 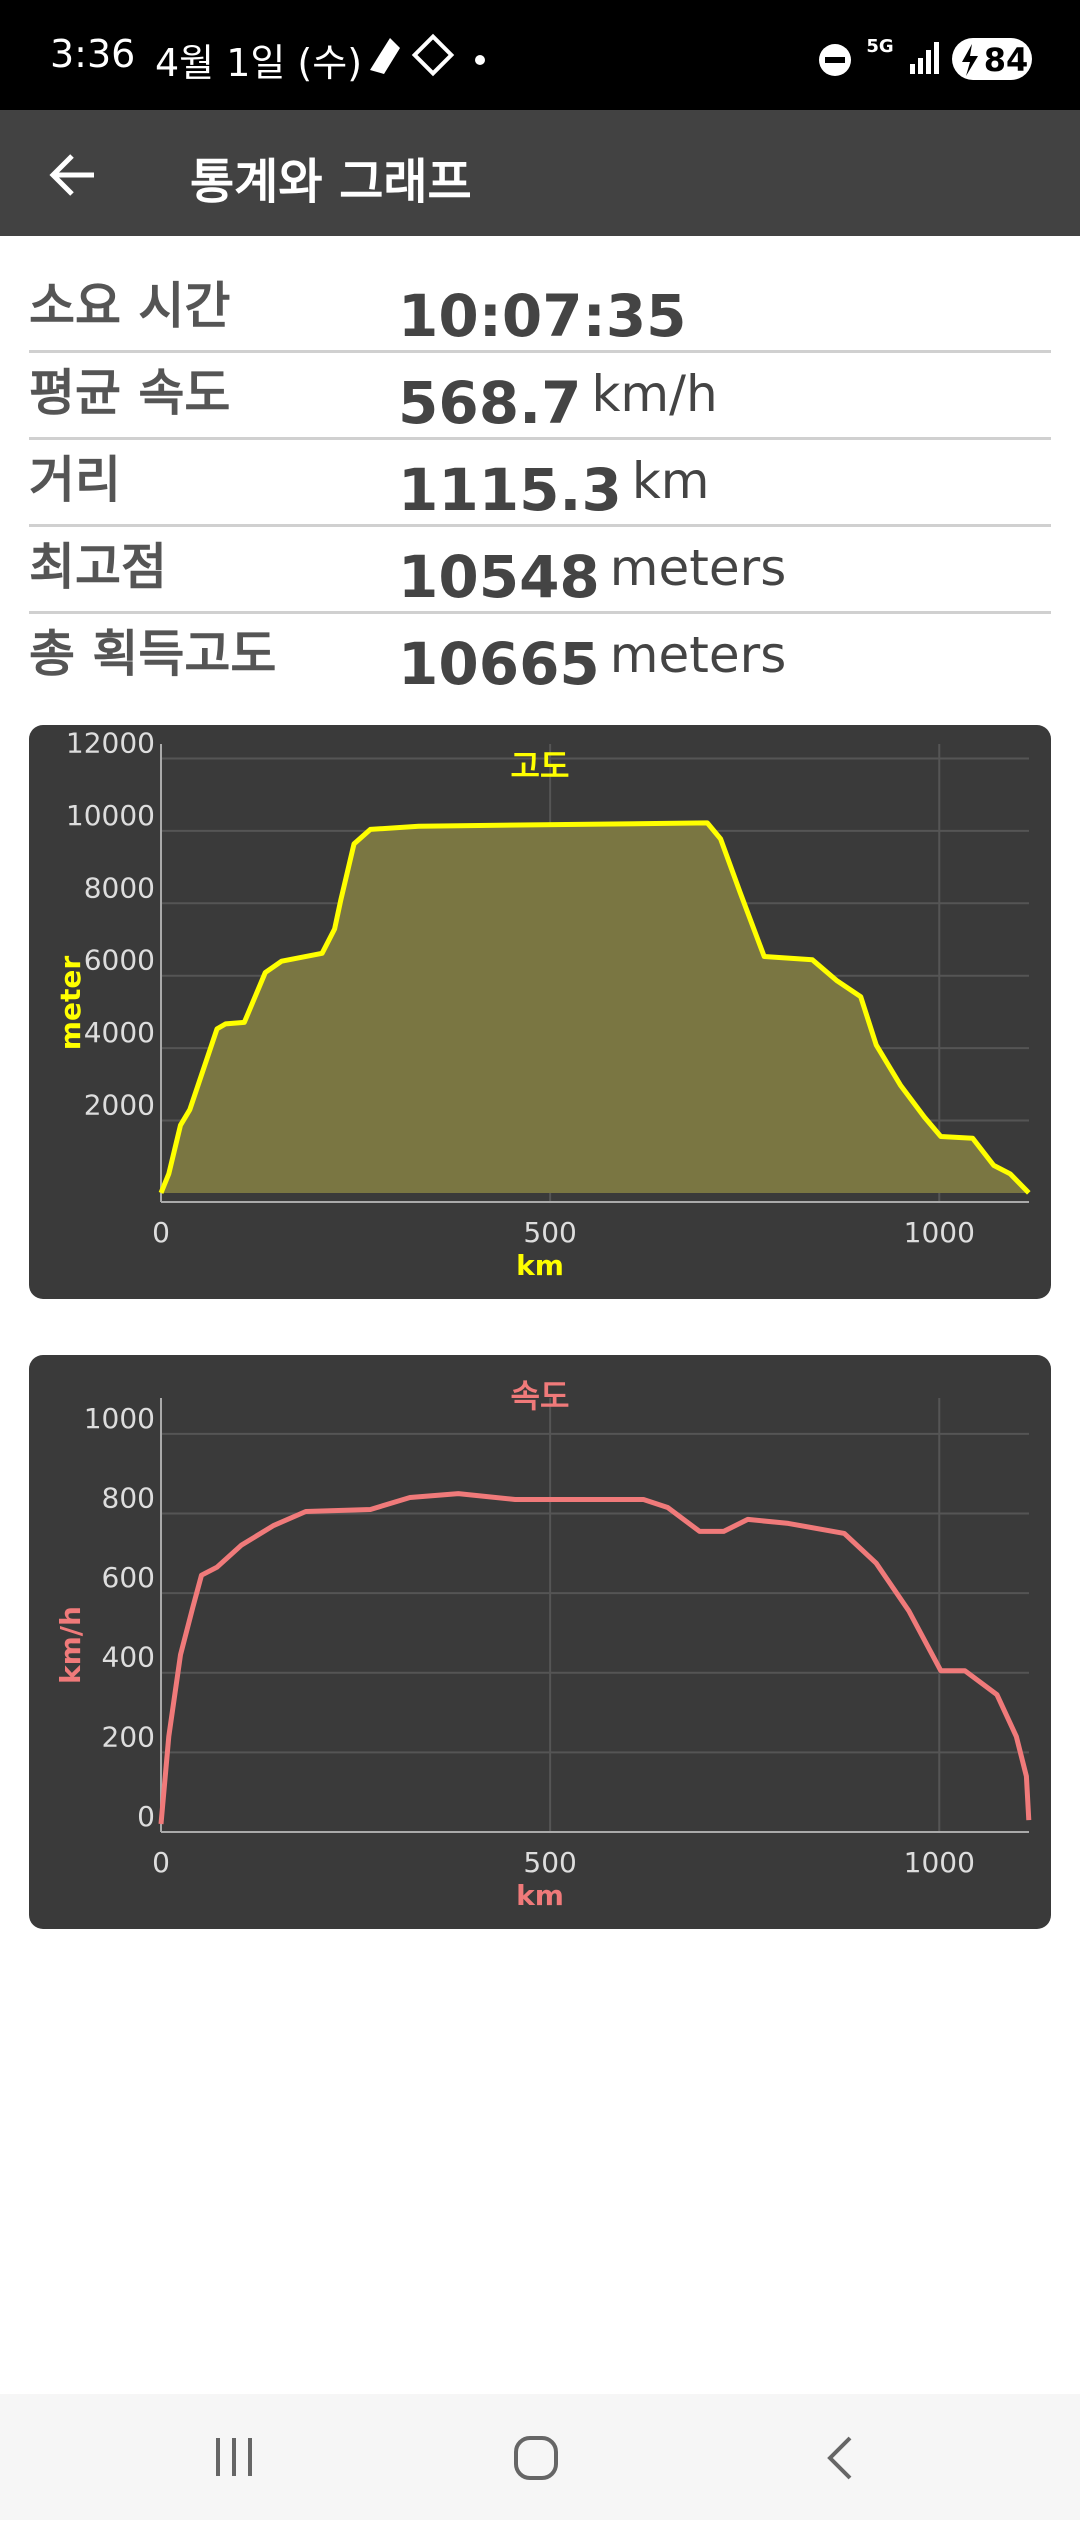 I want to click on stat-value: 10:07:35, so click(x=542, y=316).